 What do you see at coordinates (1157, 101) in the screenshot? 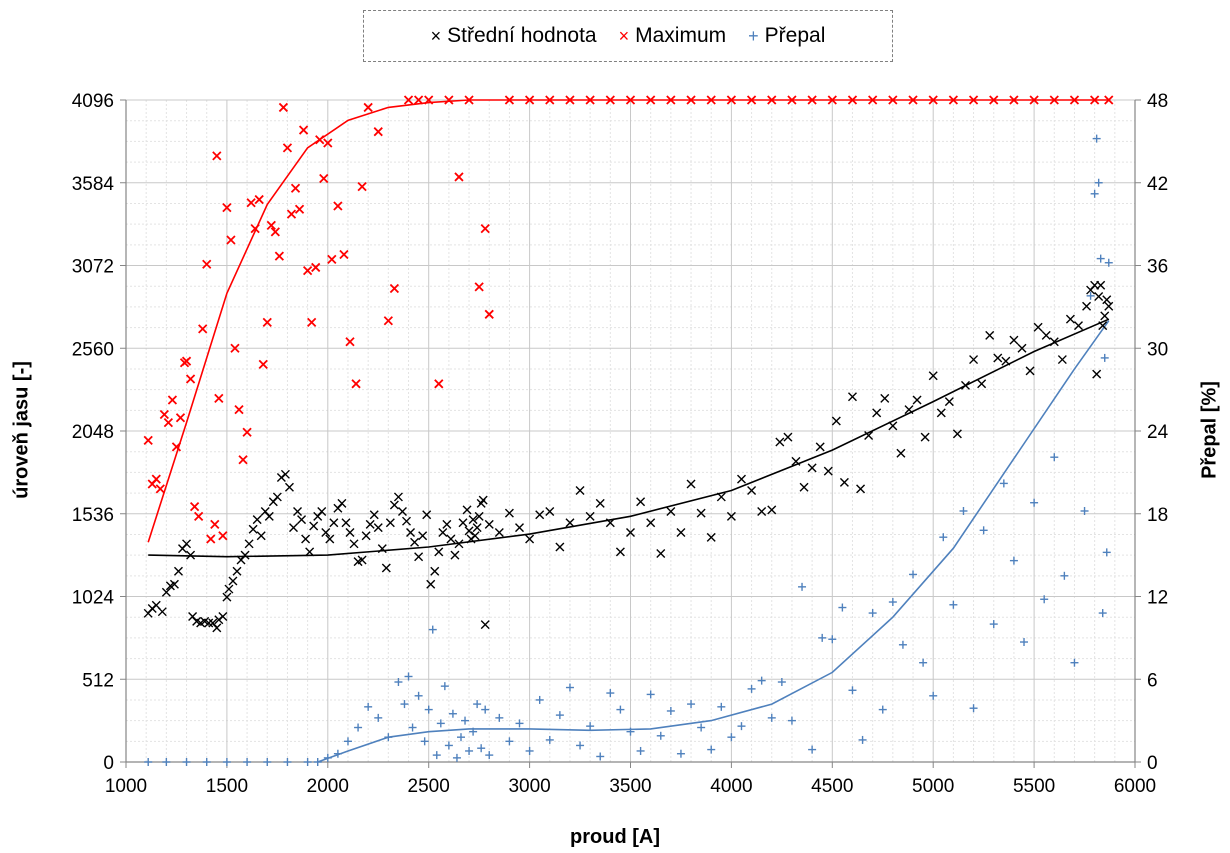
I see `y-right-tick-label: 48` at bounding box center [1157, 101].